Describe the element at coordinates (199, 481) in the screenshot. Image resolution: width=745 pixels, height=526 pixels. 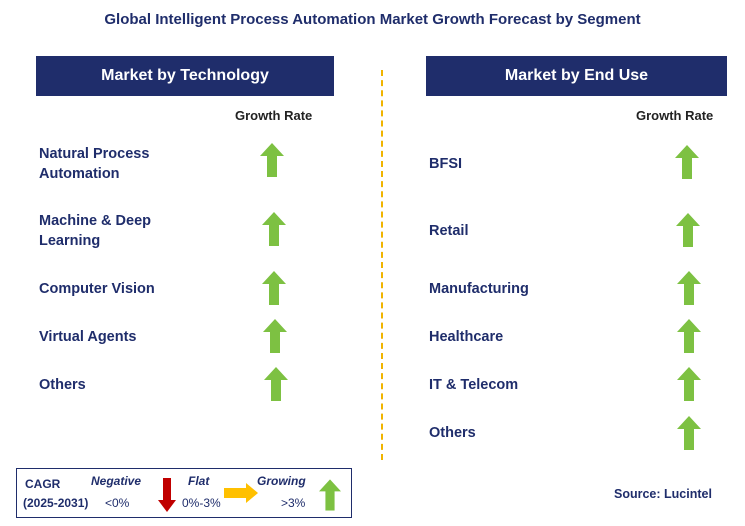
I see `legend-flat-label: Flat` at that location.